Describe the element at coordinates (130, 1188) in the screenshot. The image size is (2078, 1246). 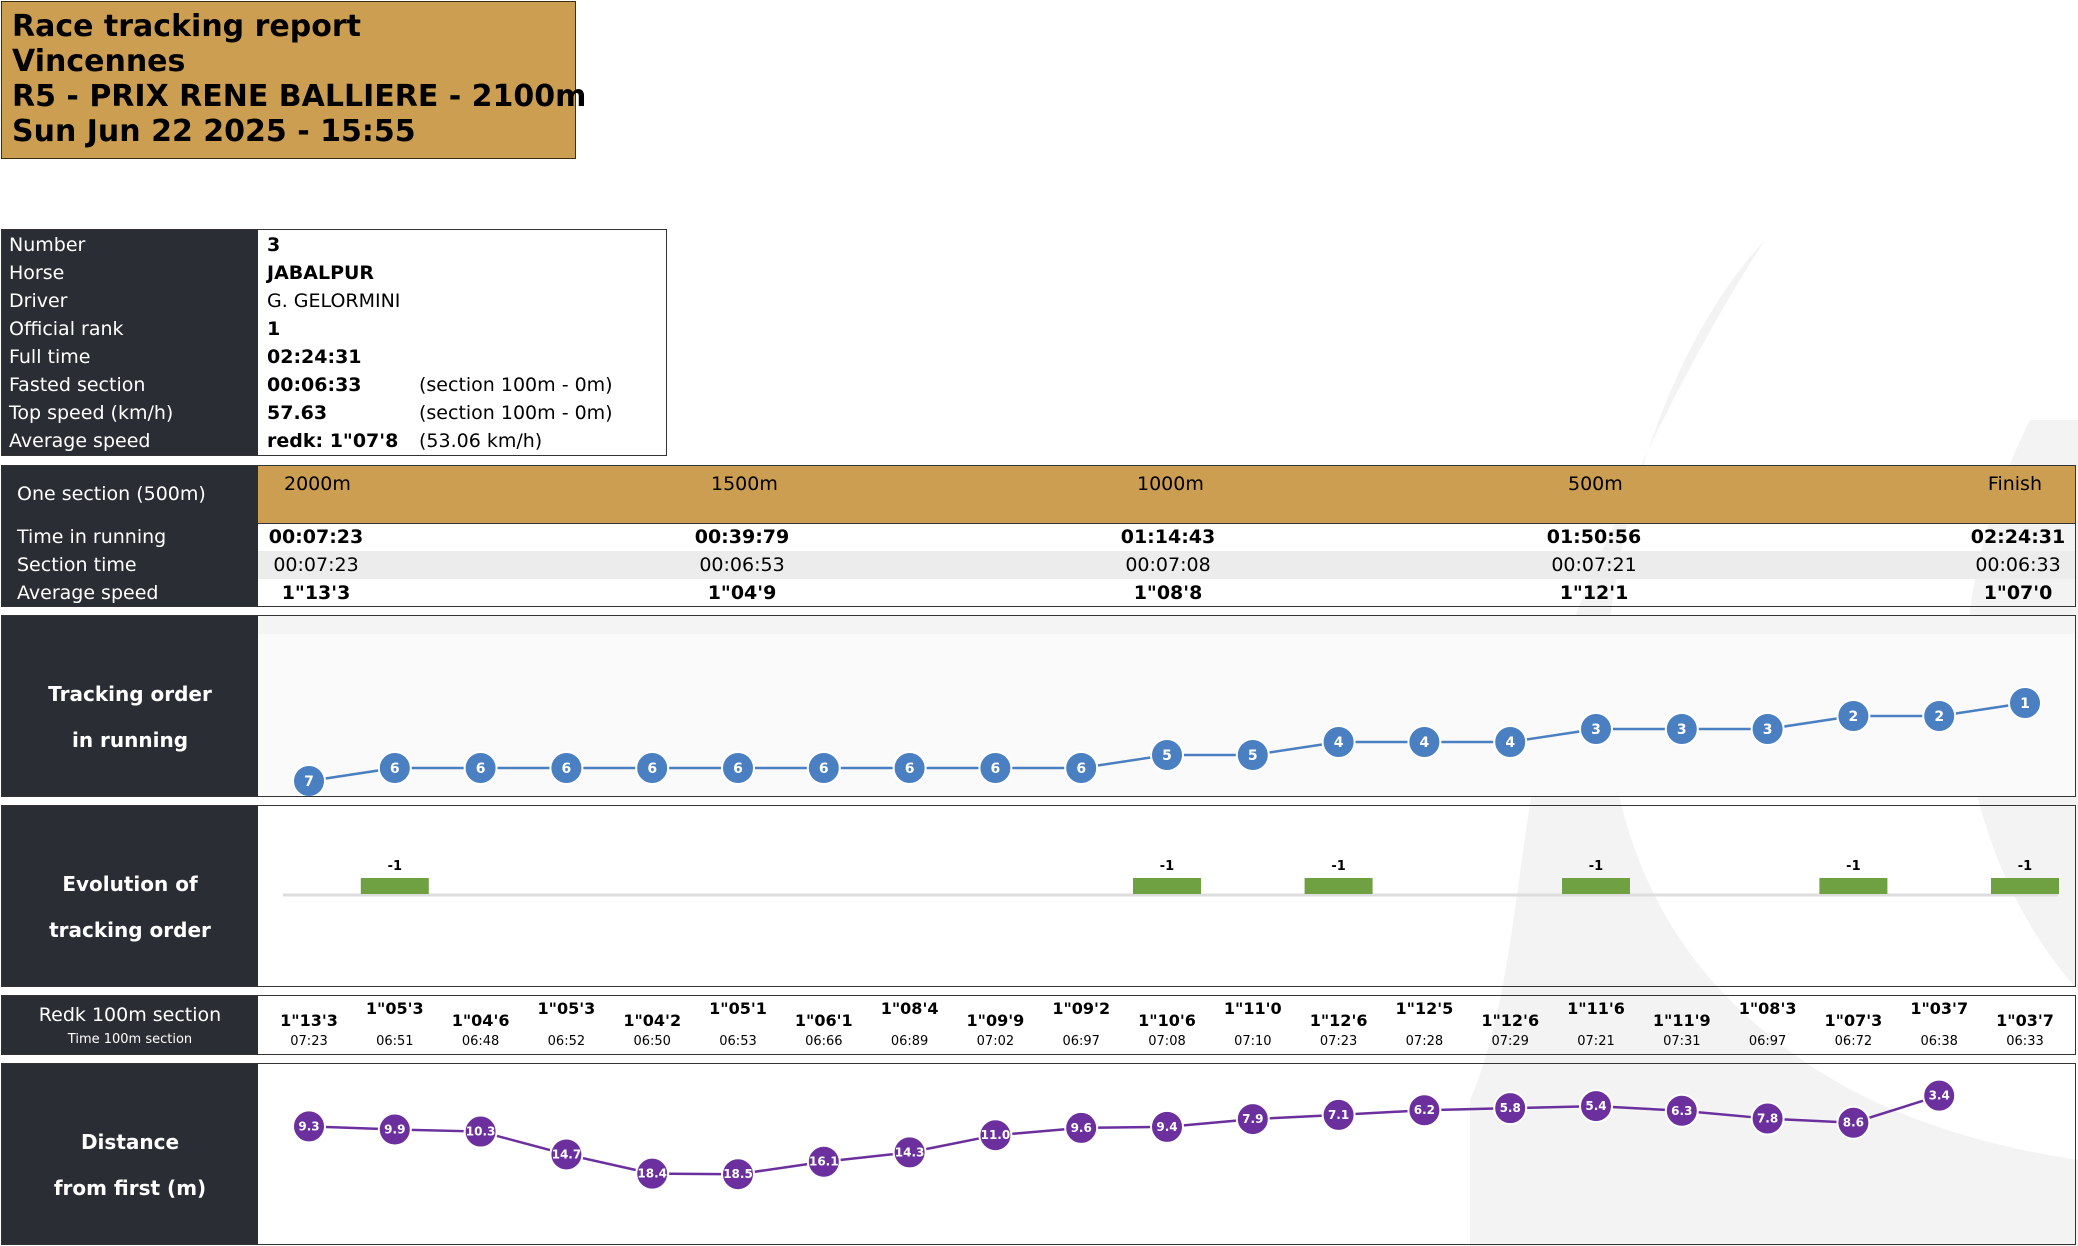
I see `distance-label-line2: from first (m)` at that location.